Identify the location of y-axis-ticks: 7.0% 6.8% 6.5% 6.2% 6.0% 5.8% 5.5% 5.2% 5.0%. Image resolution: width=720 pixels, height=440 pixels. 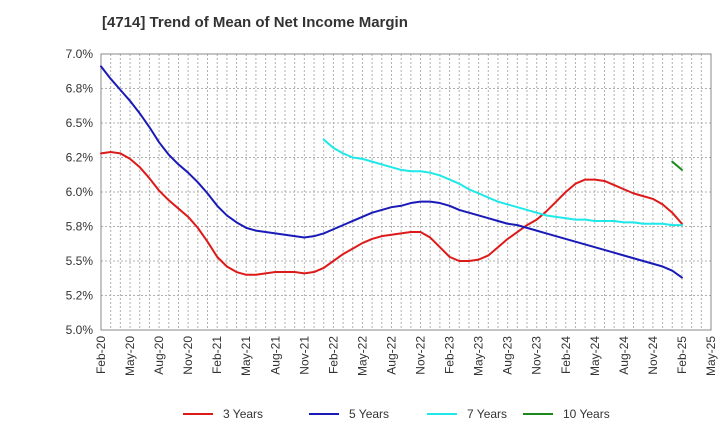
(80, 192).